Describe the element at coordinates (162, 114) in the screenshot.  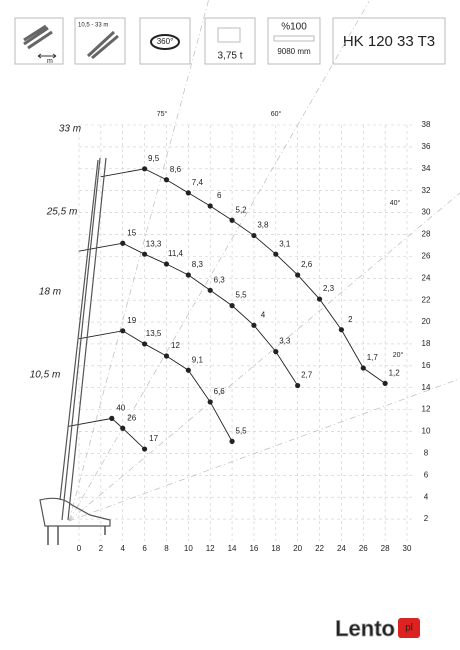
I see `angle-label: 75°` at that location.